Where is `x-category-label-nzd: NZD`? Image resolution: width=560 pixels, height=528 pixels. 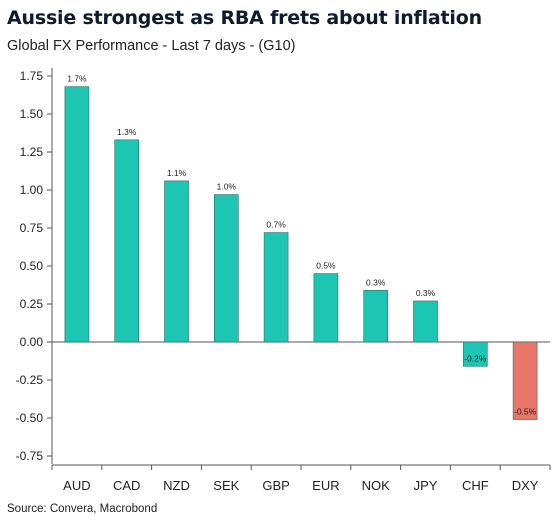
x-category-label-nzd: NZD is located at coordinates (176, 485).